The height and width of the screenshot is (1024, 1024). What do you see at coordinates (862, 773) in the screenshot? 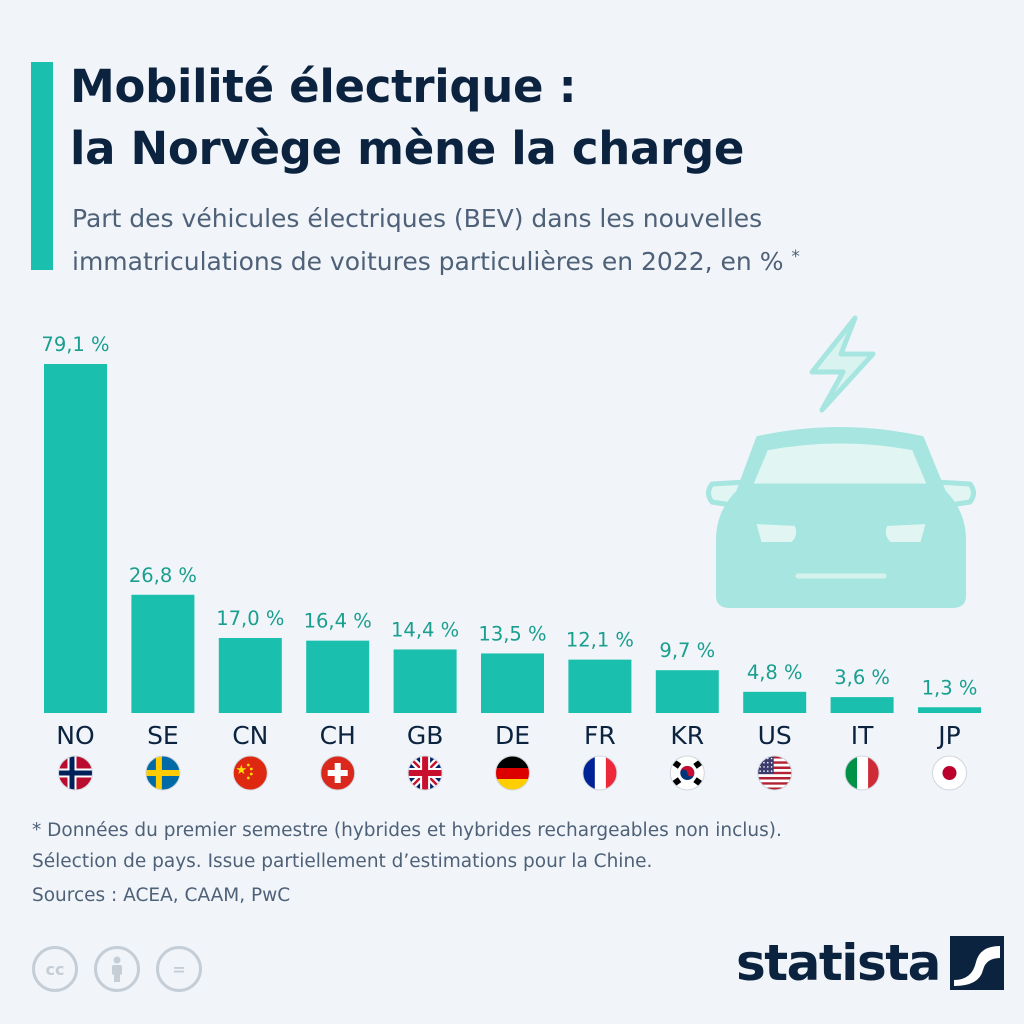
I see `flag-italy-icon` at bounding box center [862, 773].